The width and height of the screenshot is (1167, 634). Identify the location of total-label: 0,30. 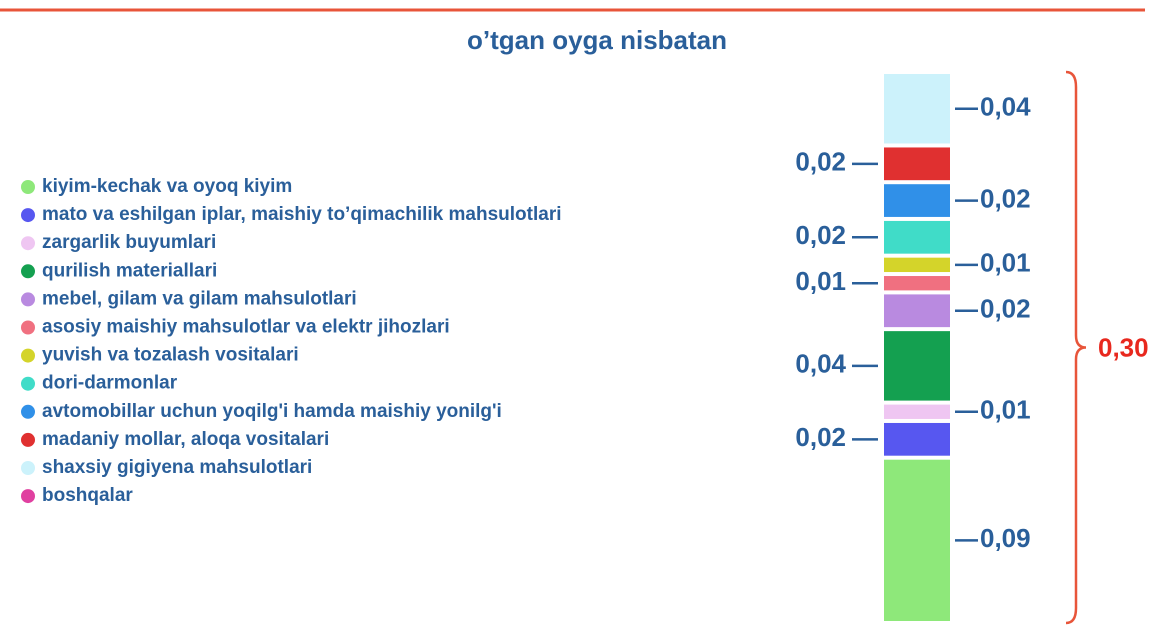
(1123, 347).